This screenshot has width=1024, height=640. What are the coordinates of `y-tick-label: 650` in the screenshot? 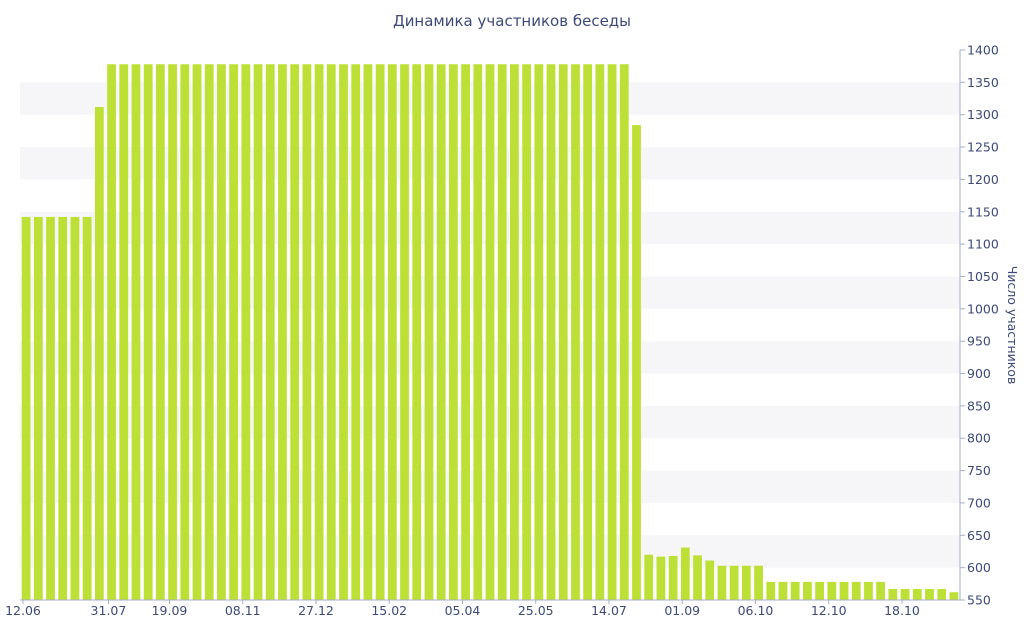 It's located at (979, 535).